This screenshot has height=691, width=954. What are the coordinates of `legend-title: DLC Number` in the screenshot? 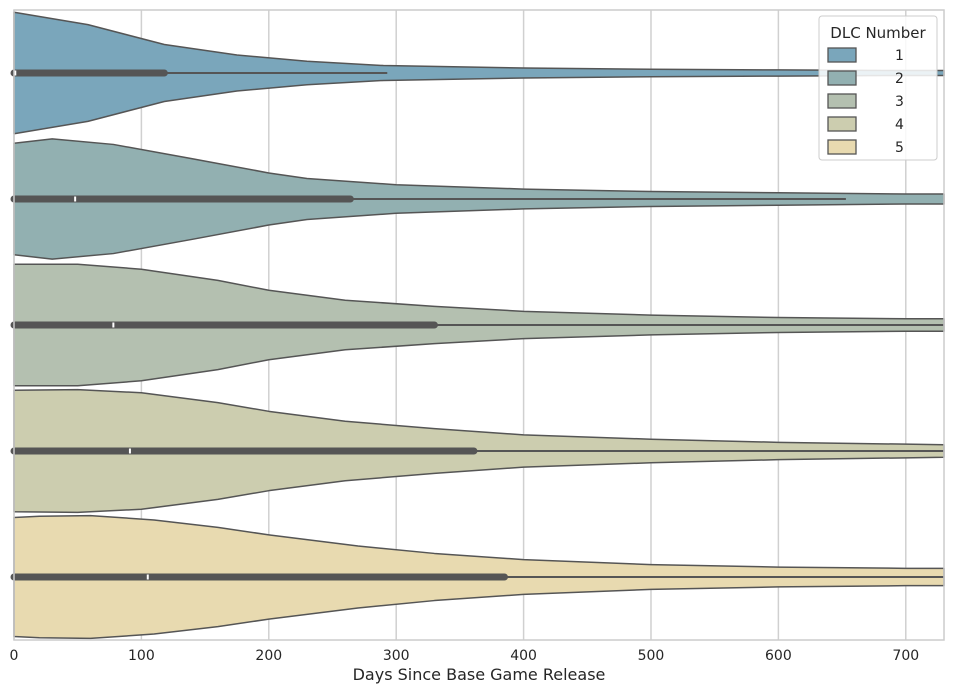 It's located at (878, 33).